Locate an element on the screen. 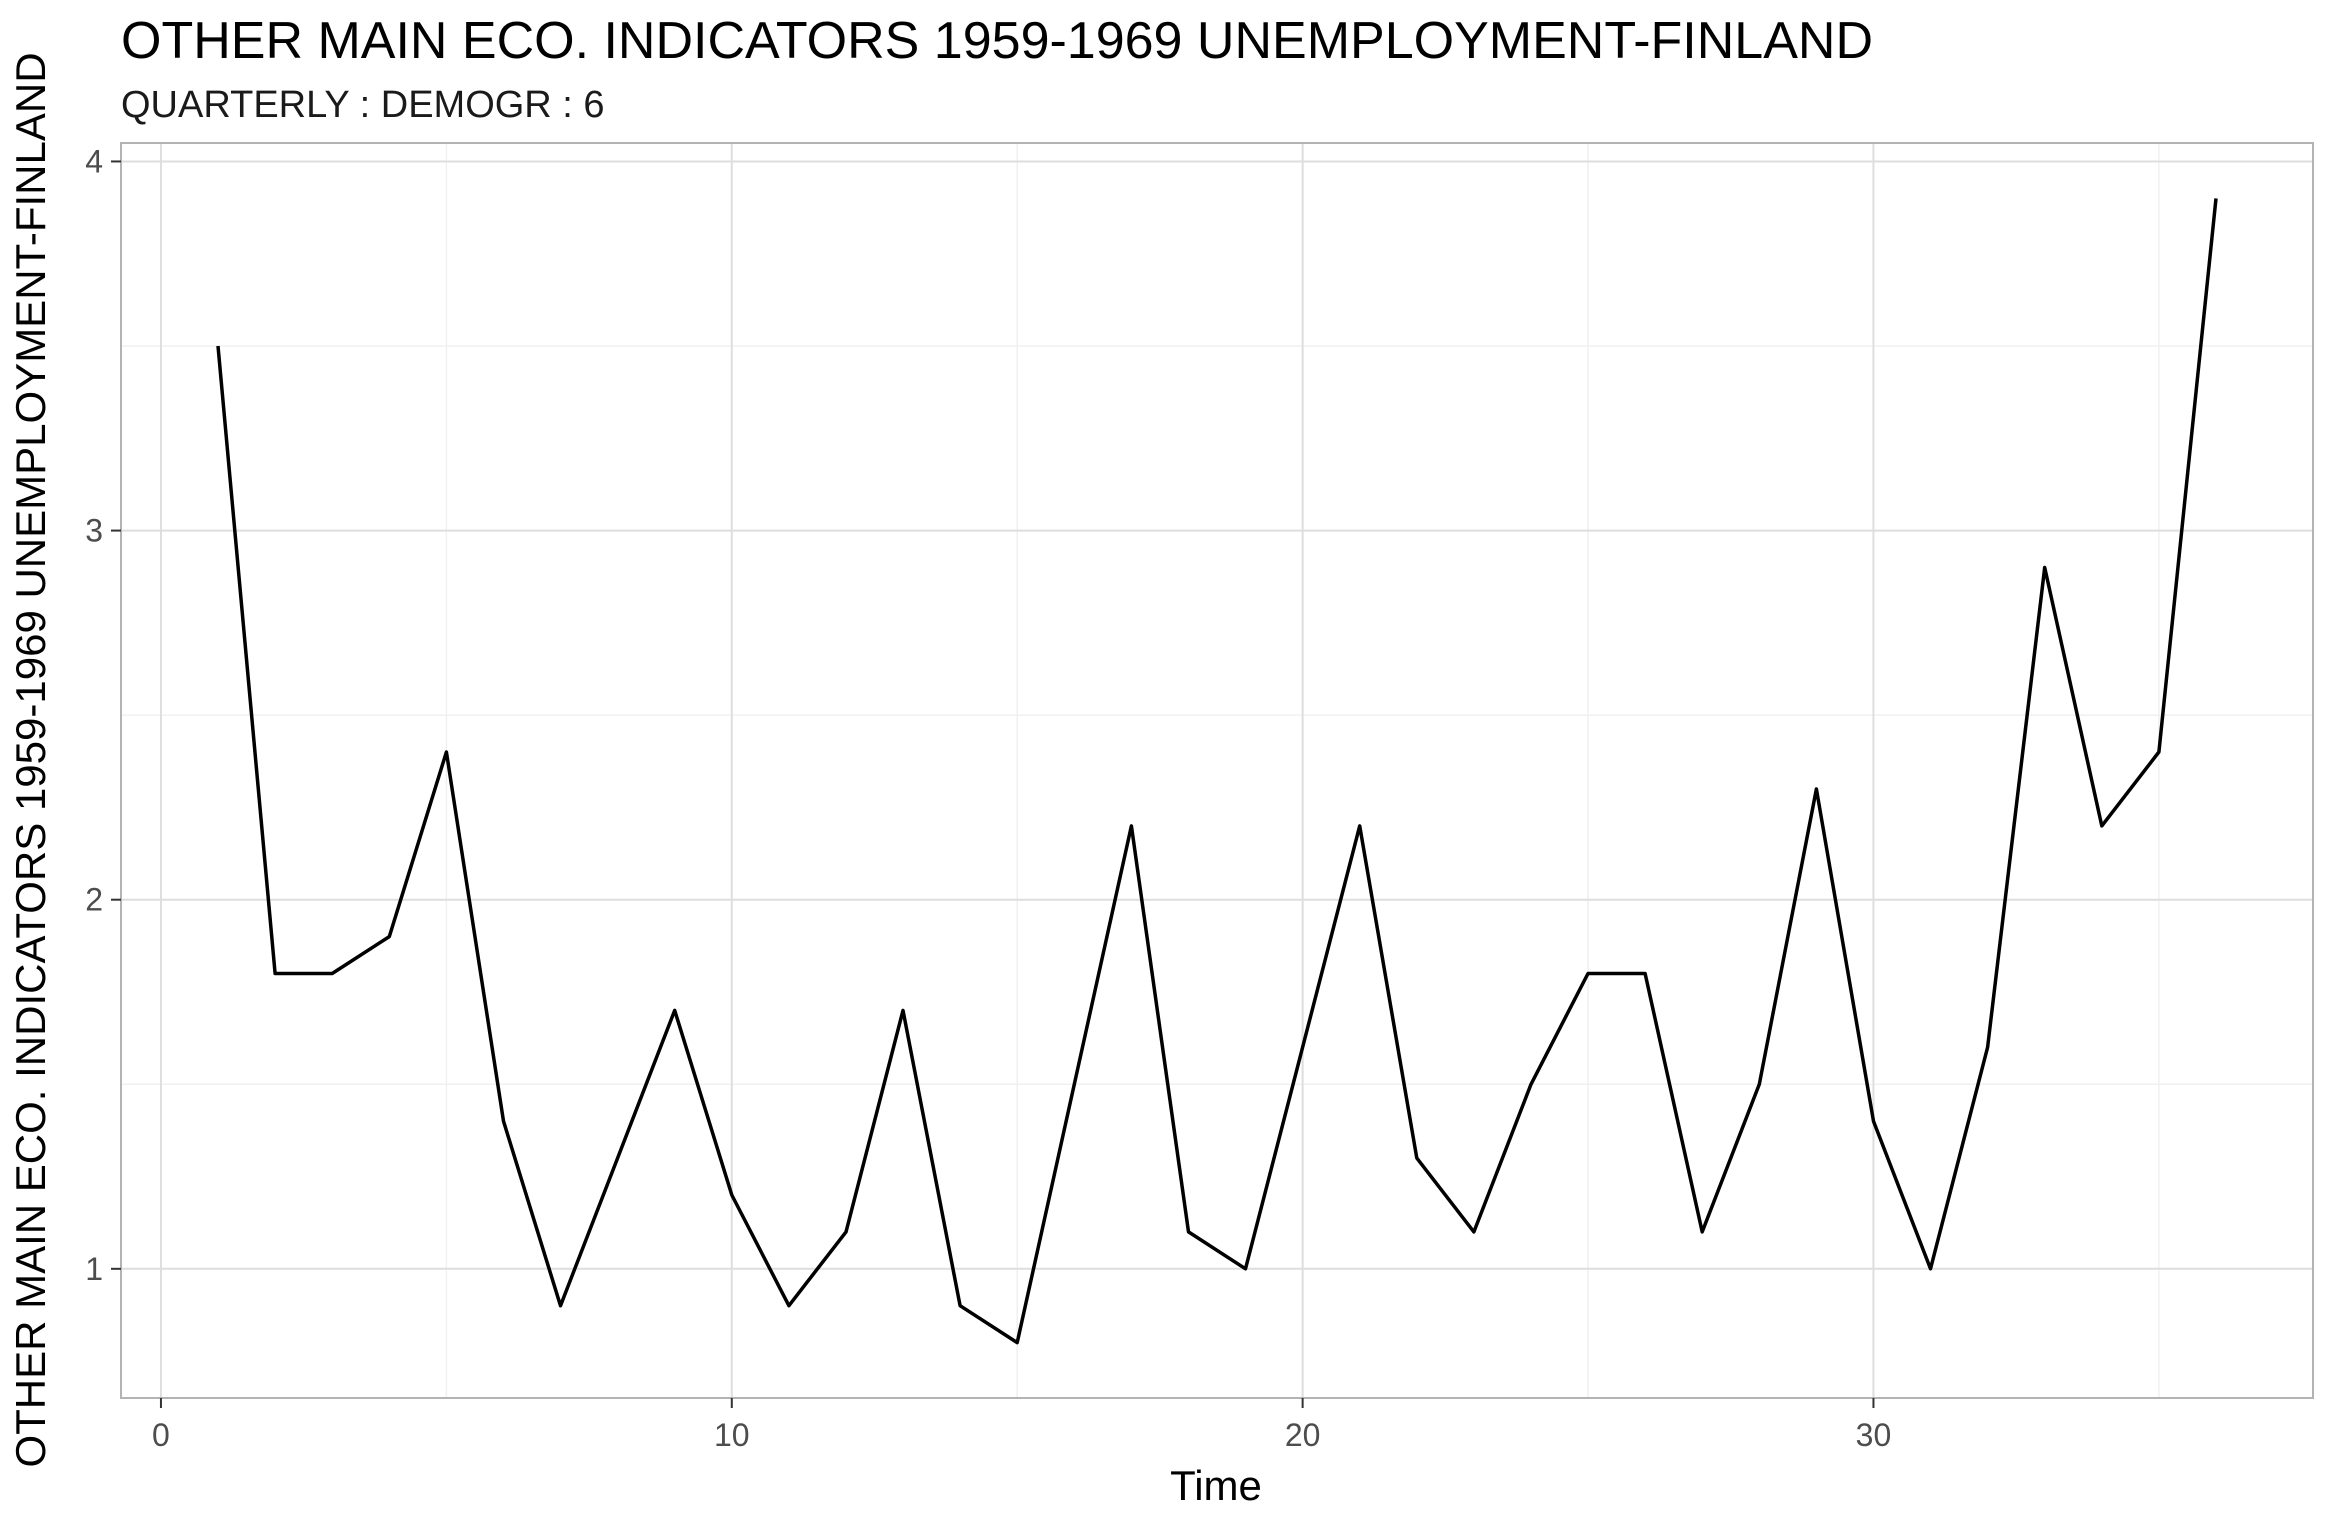 This screenshot has width=2329, height=1520. x-tick-label: 0 is located at coordinates (161, 1435).